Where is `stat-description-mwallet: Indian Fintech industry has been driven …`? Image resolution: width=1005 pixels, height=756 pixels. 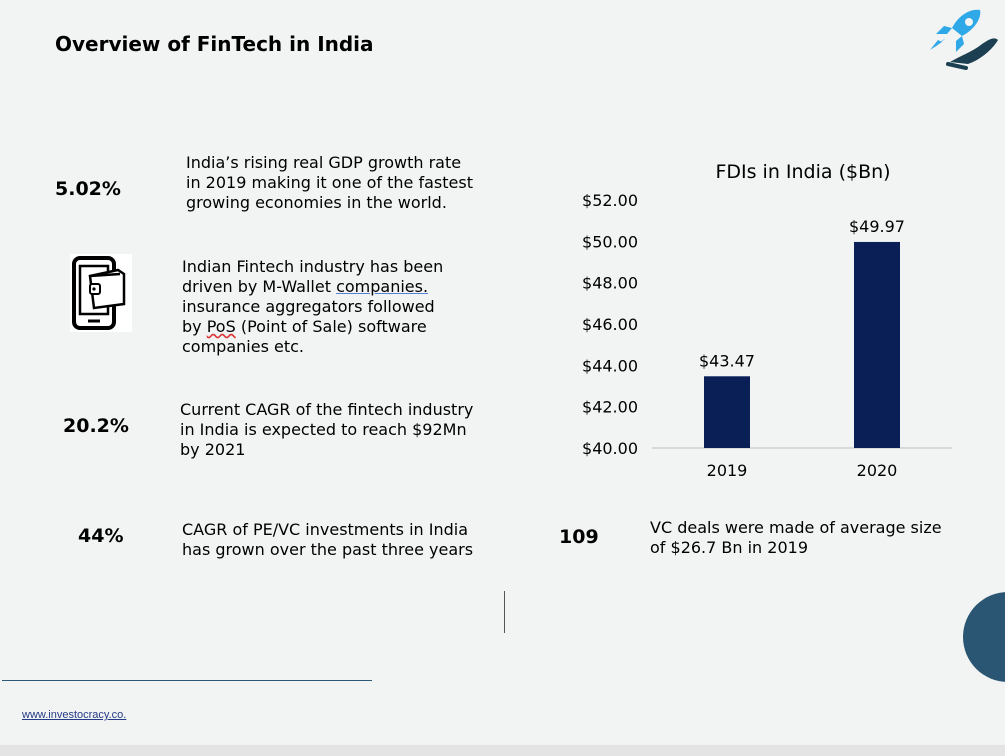 stat-description-mwallet: Indian Fintech industry has been driven … is located at coordinates (313, 306).